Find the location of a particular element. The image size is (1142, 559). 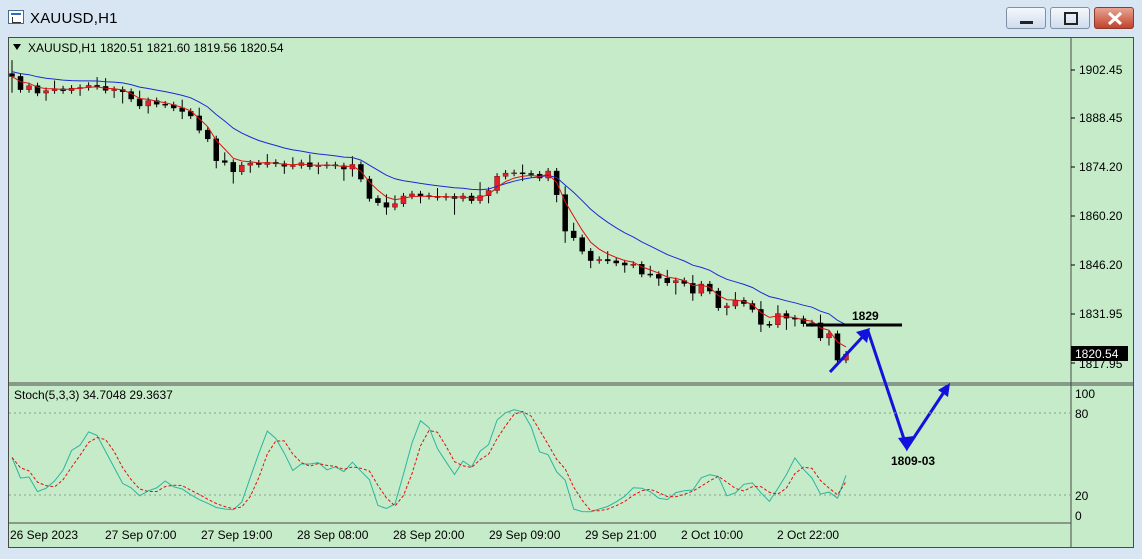

symbol-dropdown-icon is located at coordinates (17, 47).